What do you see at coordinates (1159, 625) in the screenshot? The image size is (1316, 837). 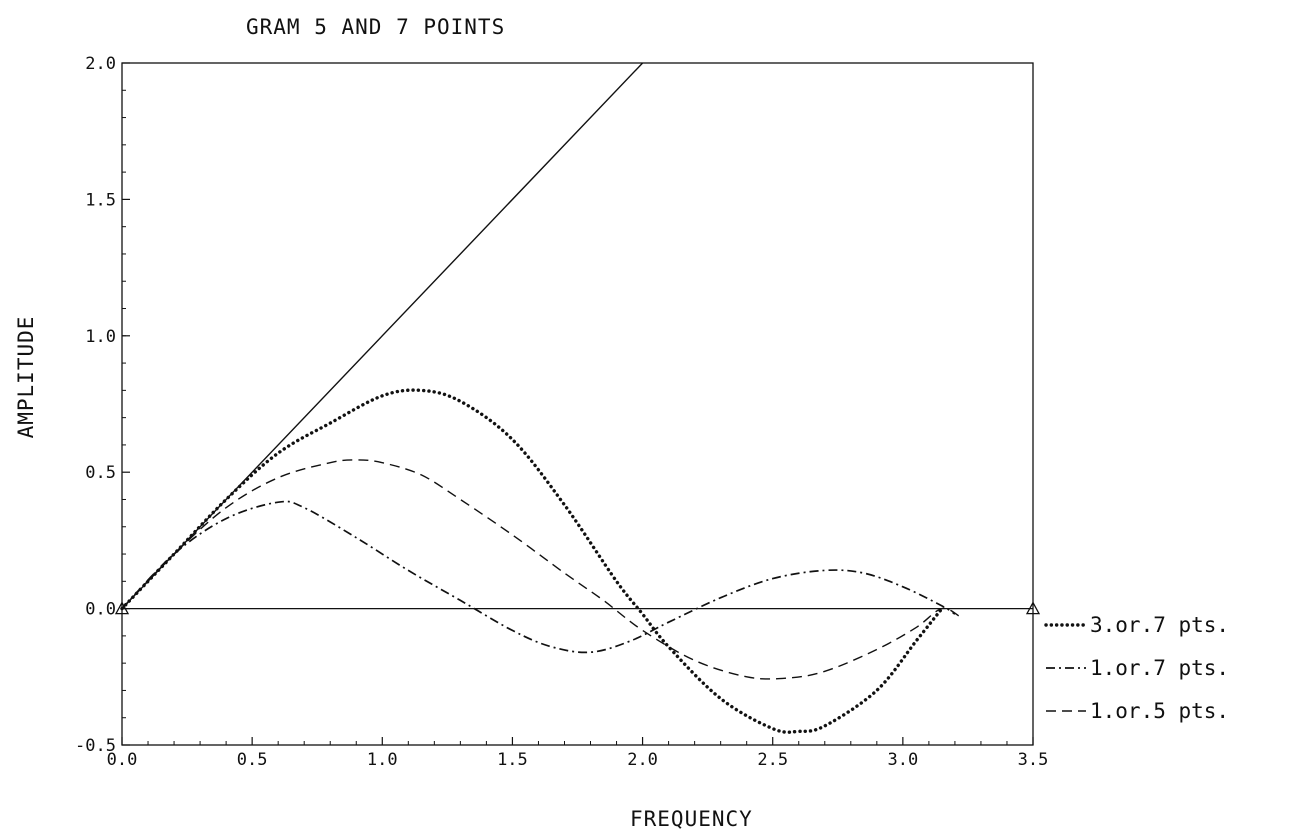 I see `legend-label: 3.or.7 pts.` at bounding box center [1159, 625].